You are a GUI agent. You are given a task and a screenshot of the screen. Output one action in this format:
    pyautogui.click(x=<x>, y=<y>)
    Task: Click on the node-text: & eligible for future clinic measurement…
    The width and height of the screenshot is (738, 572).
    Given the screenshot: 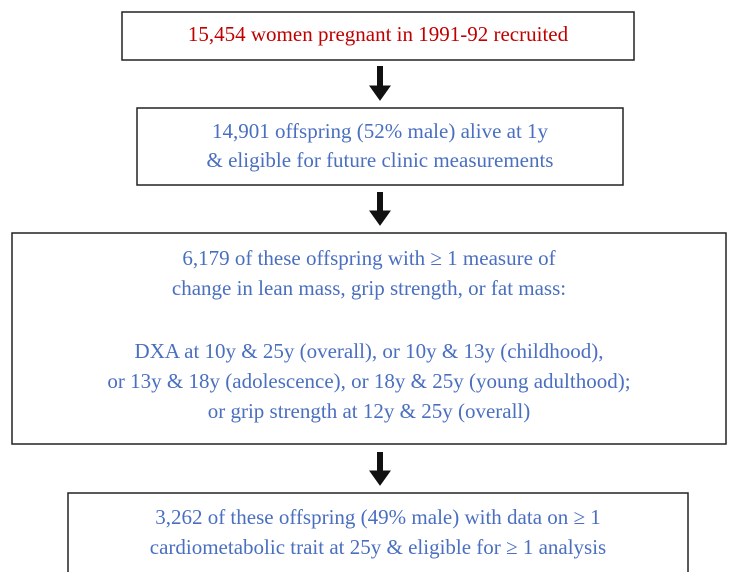 What is the action you would take?
    pyautogui.click(x=380, y=160)
    